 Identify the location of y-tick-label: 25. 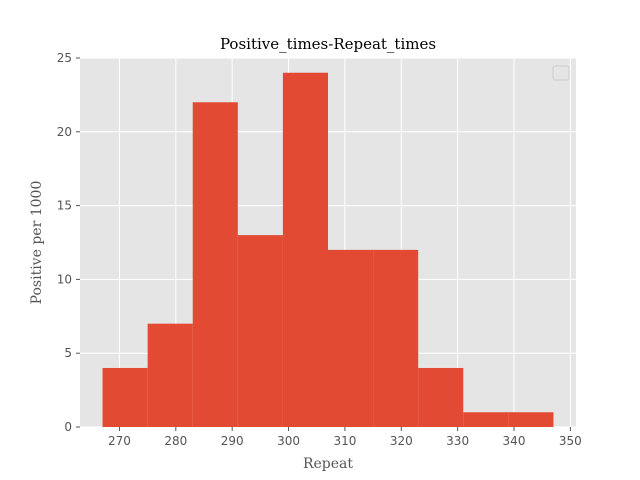
(64, 58).